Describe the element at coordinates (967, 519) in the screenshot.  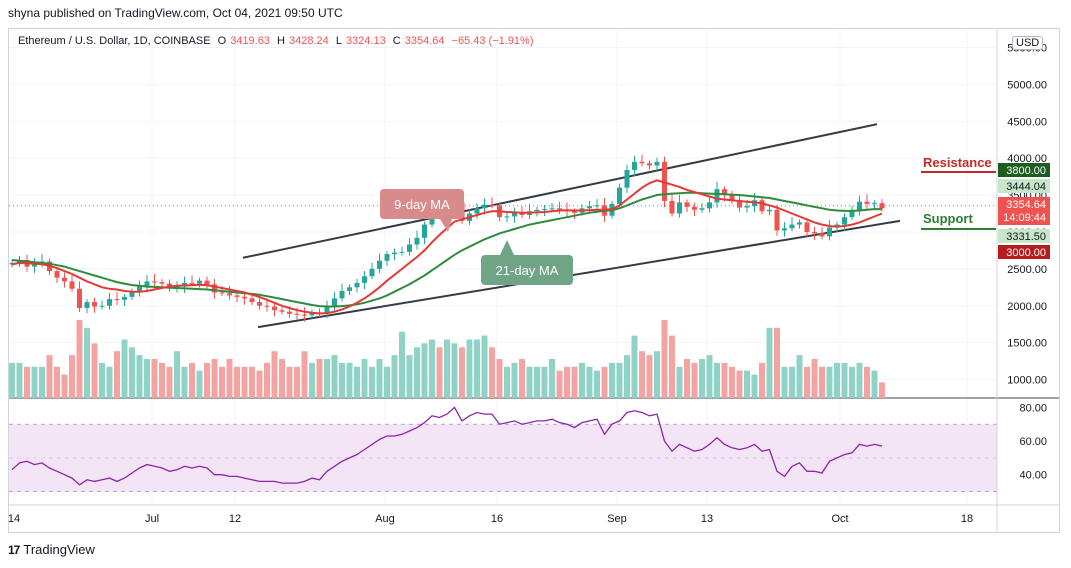
I see `x-tick-label: 18` at that location.